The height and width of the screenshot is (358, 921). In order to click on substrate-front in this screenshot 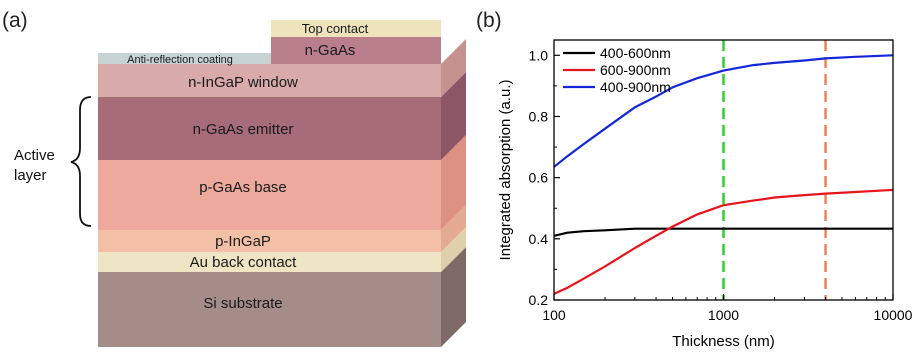, I will do `click(269, 309)`.